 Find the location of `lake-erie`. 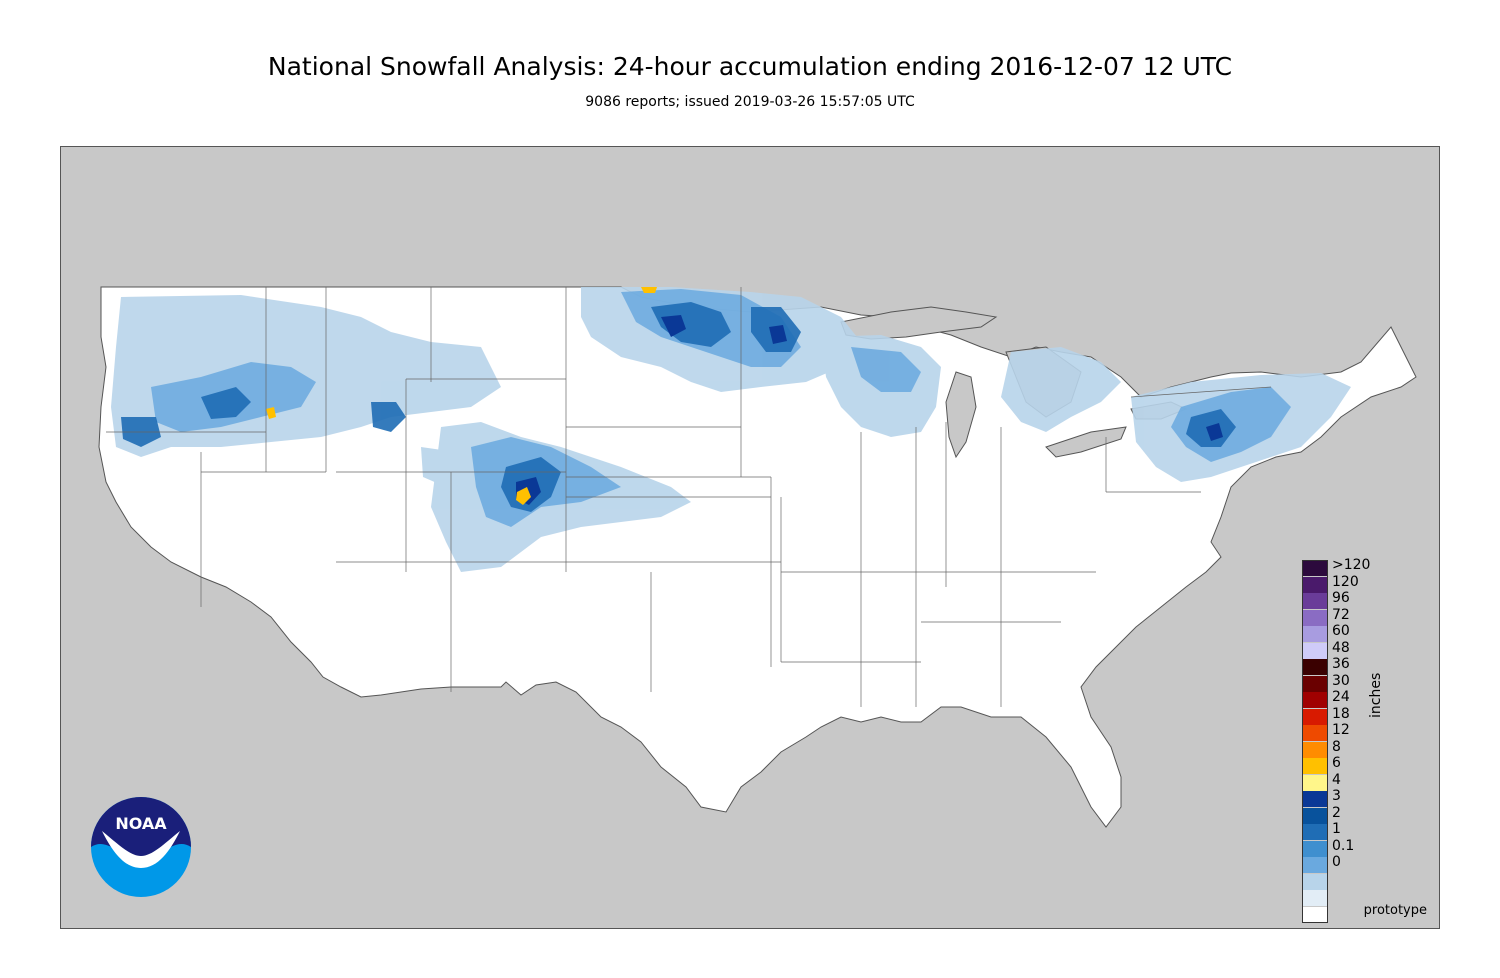

lake-erie is located at coordinates (1086, 442).